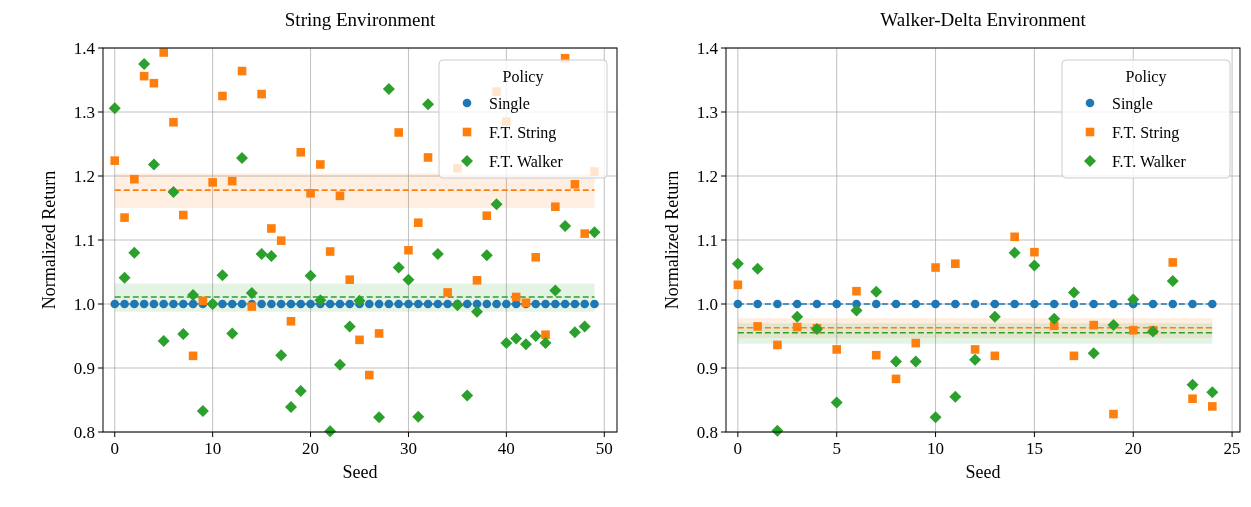  What do you see at coordinates (1232, 448) in the screenshot?
I see `x-tick-label: 25` at bounding box center [1232, 448].